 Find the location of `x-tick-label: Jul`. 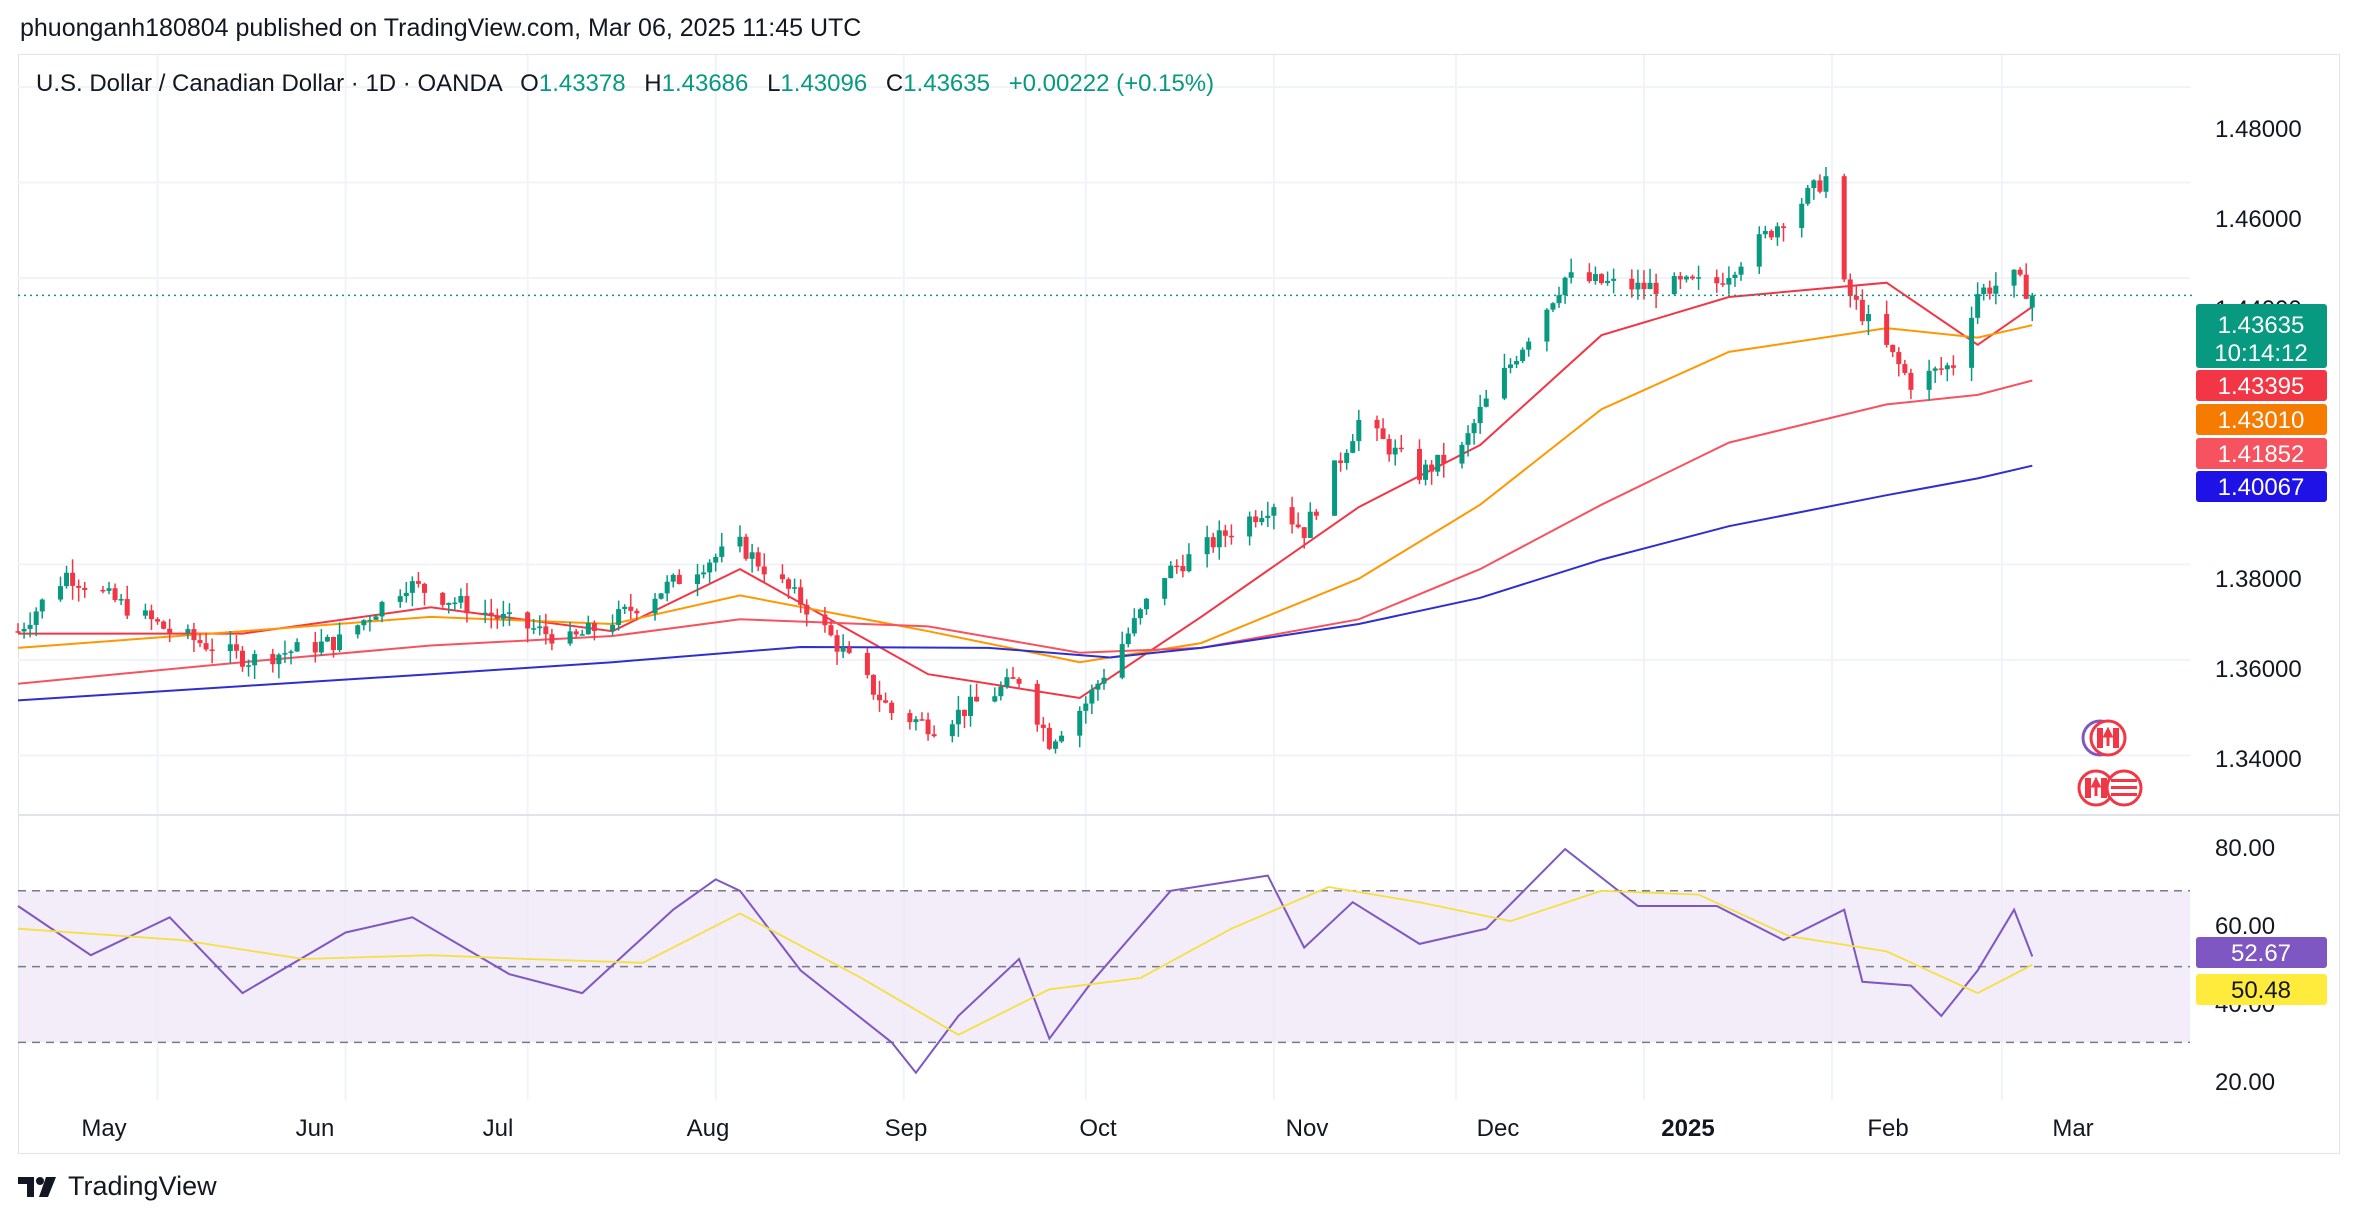

x-tick-label: Jul is located at coordinates (498, 1128).